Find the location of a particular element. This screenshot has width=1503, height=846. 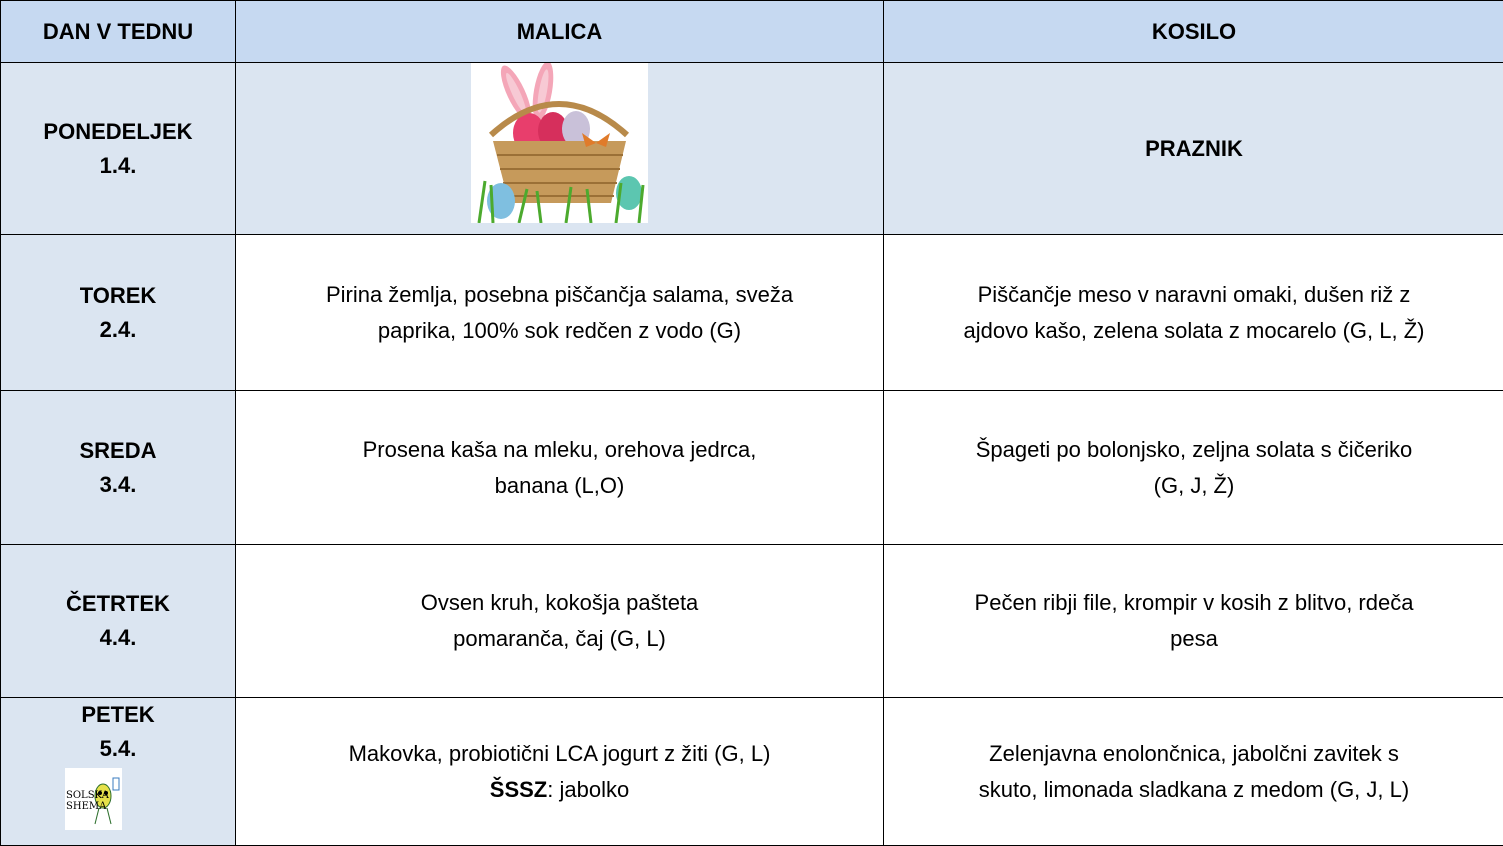

day-text: TOREK is located at coordinates (118, 296).